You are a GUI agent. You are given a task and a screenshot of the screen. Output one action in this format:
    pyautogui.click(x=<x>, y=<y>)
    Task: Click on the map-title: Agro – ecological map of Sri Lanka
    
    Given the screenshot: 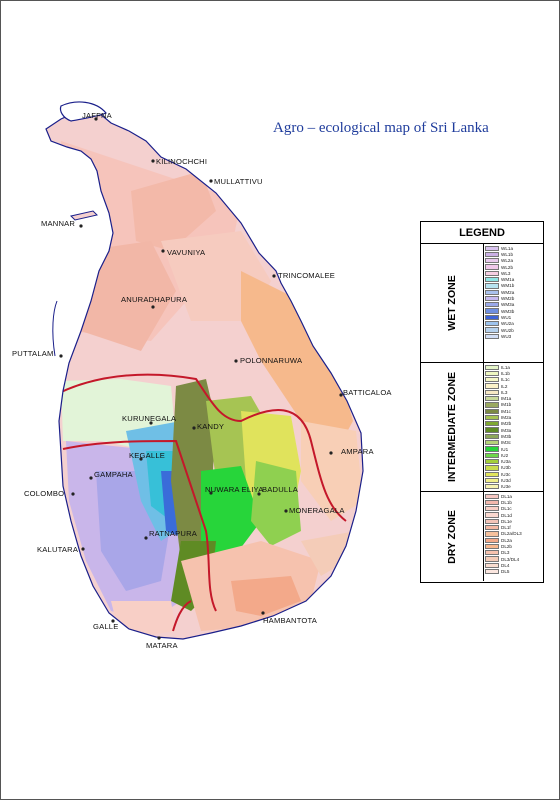 What is the action you would take?
    pyautogui.click(x=381, y=128)
    